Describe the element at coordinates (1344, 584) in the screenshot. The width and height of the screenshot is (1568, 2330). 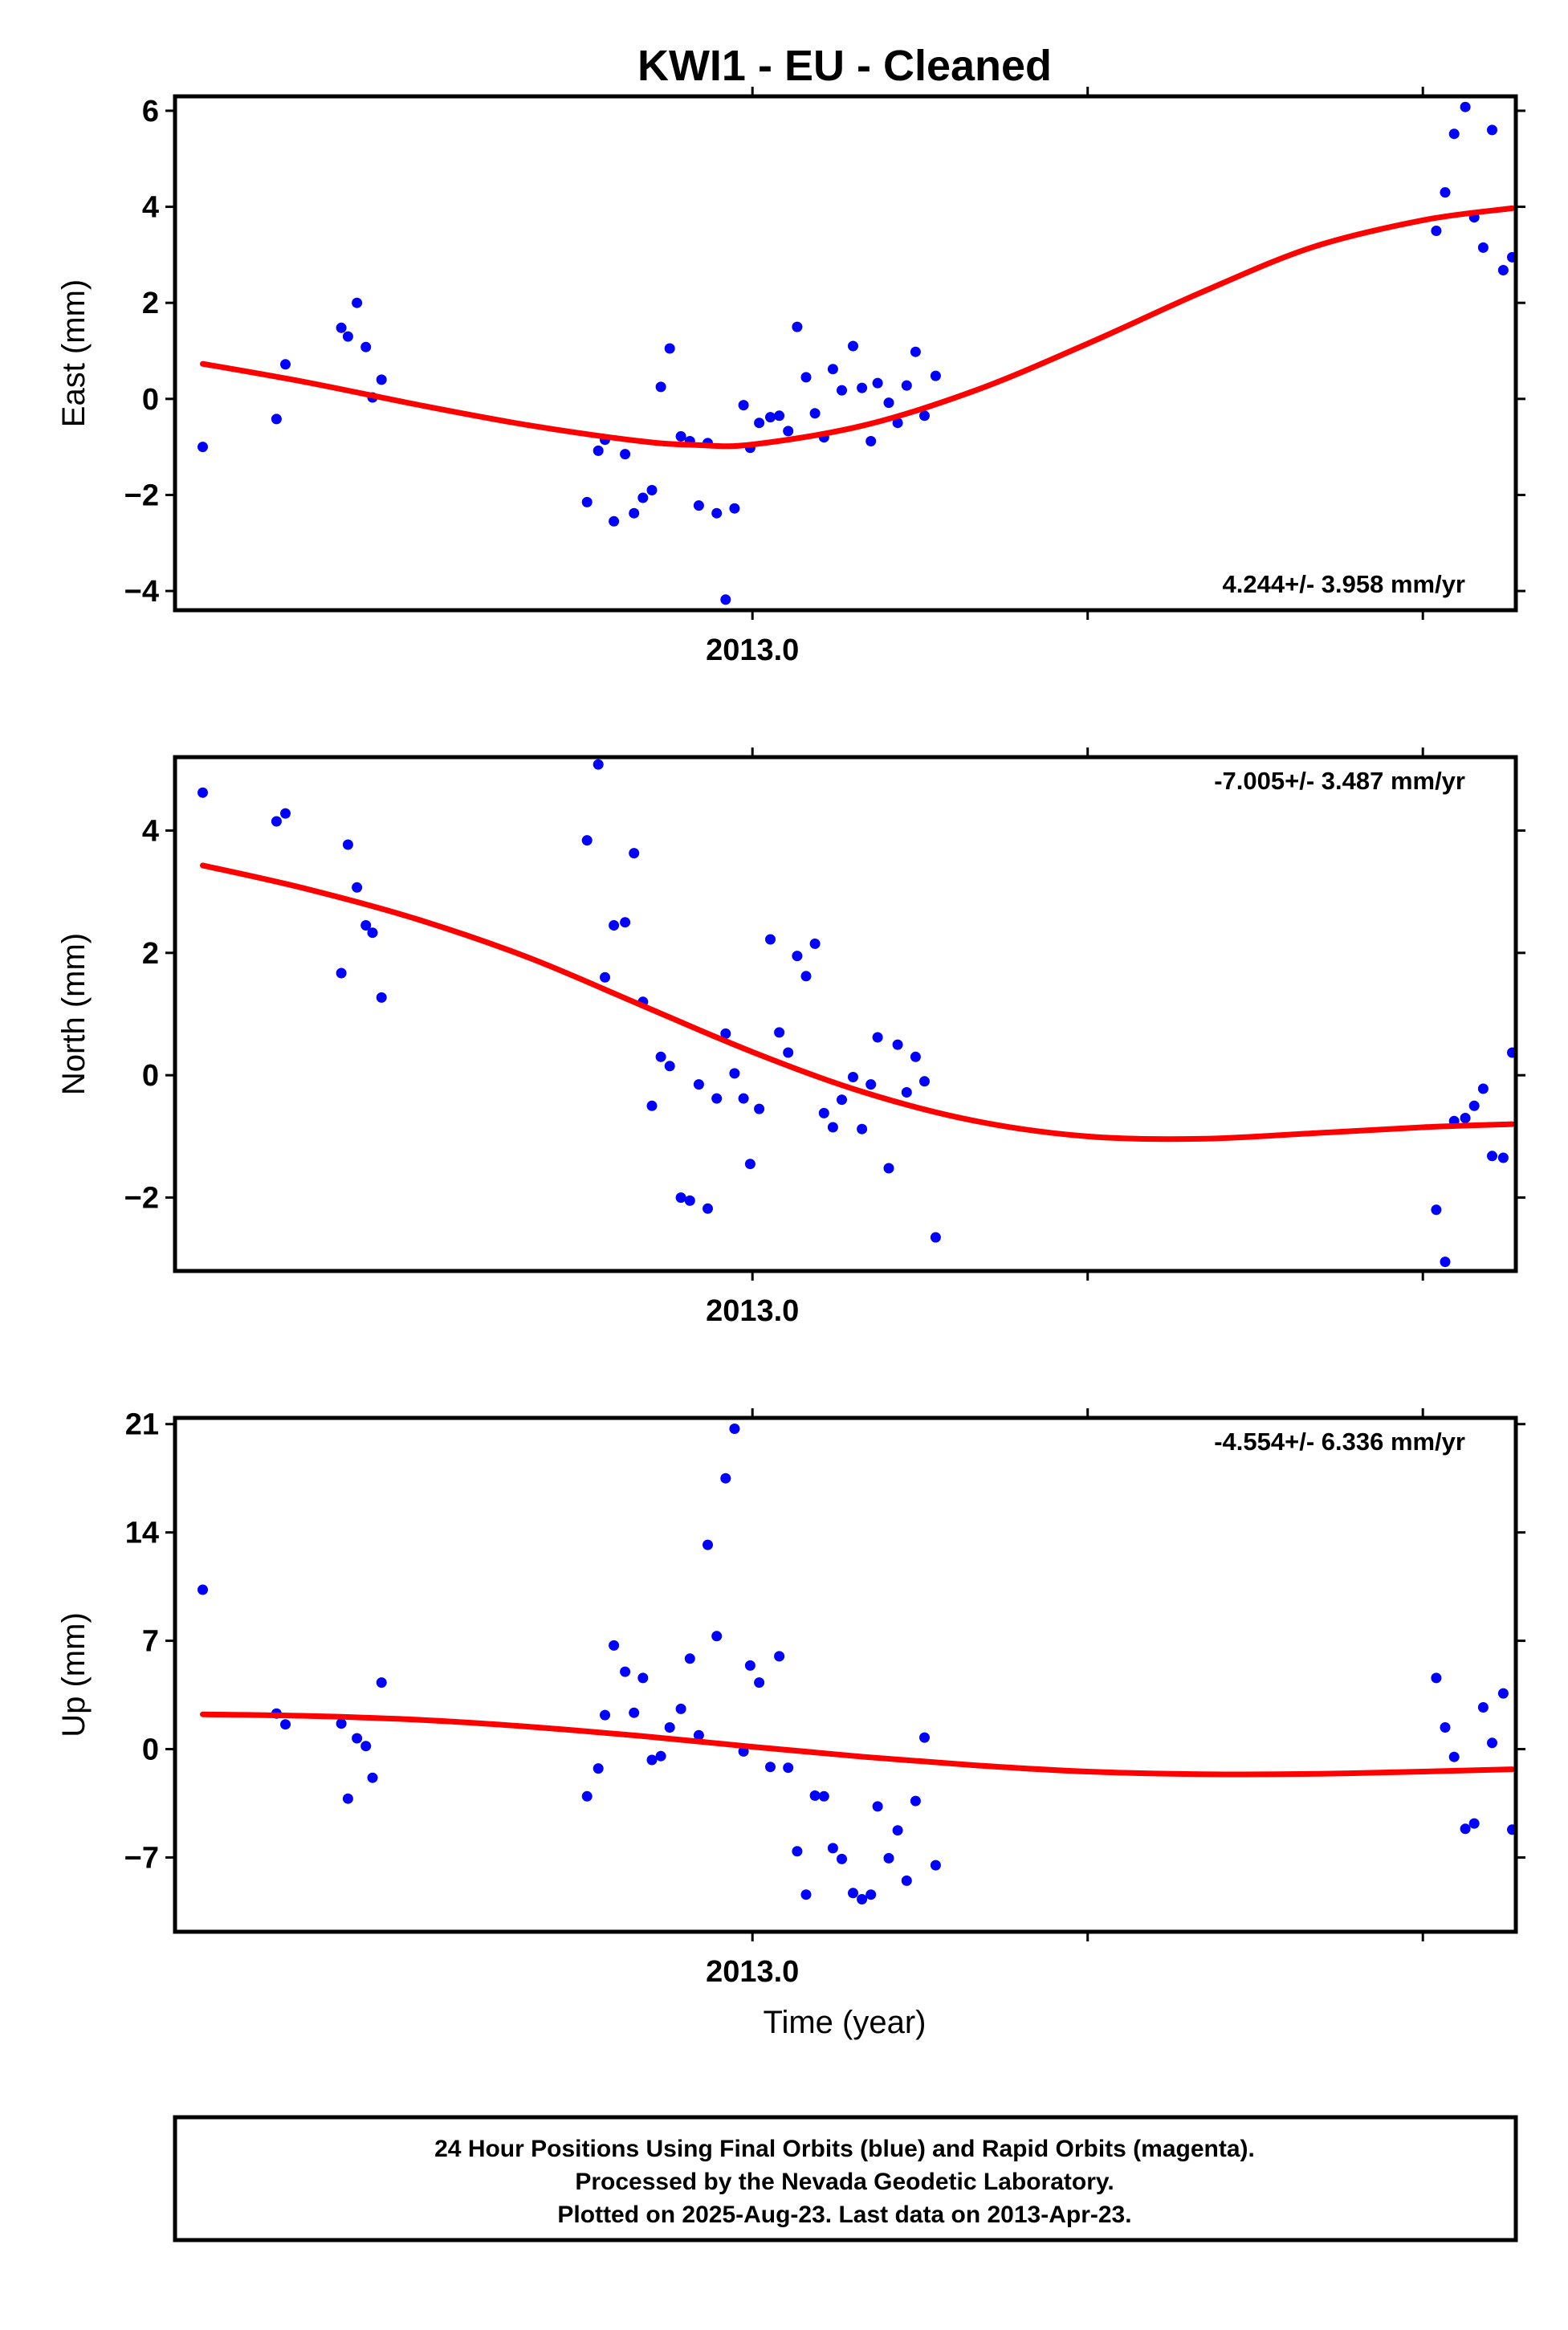
I see `east-rate-label: 4.244+/- 3.958 mm/yr` at that location.